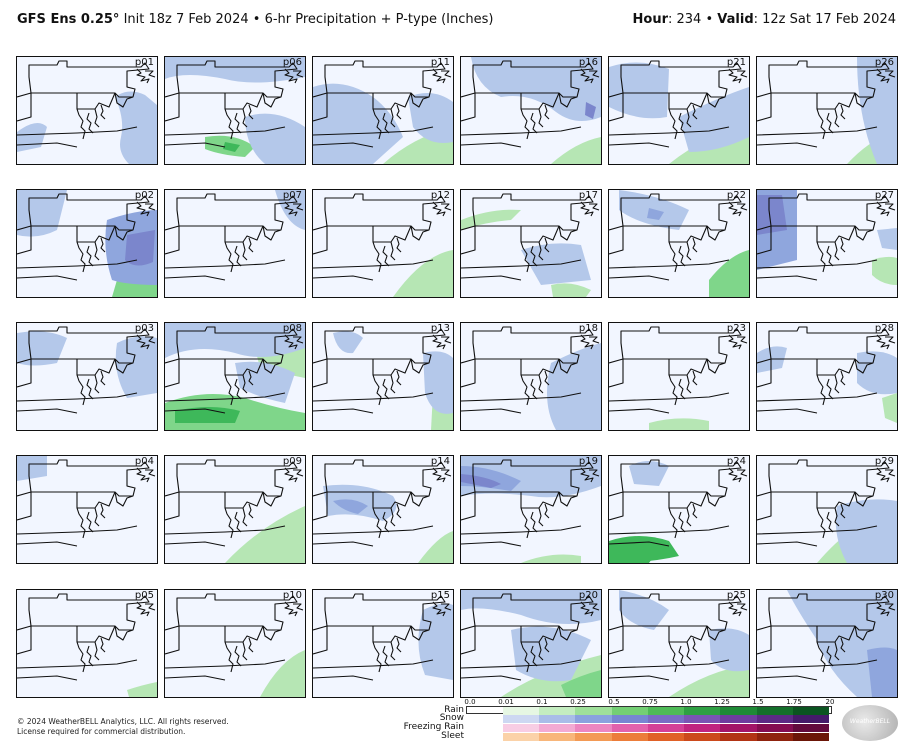 Image resolution: width=913 pixels, height=750 pixels. Describe the element at coordinates (506, 702) in the screenshot. I see `legend-tick-label: 0.01` at that location.